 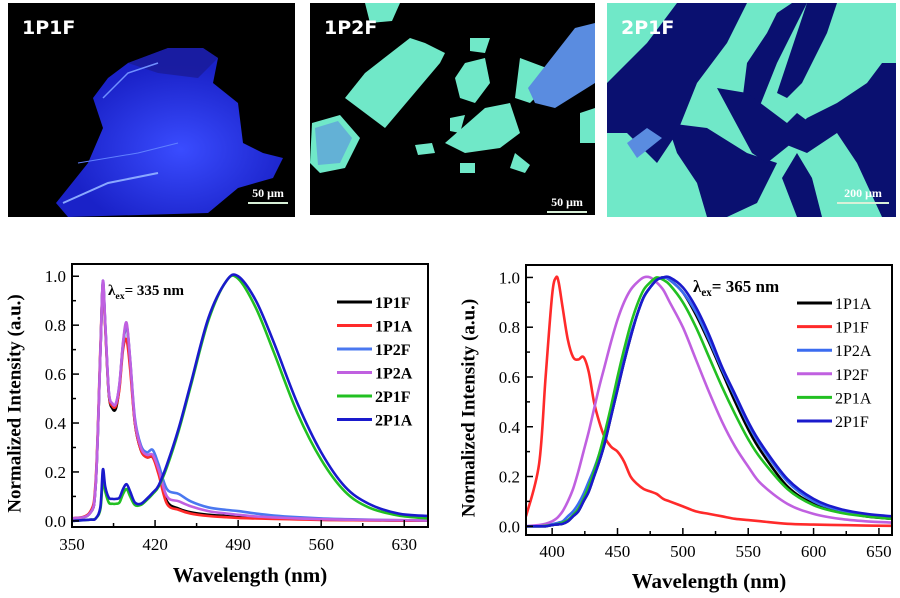 I want to click on scale-bar: 200 μm, so click(x=863, y=195).